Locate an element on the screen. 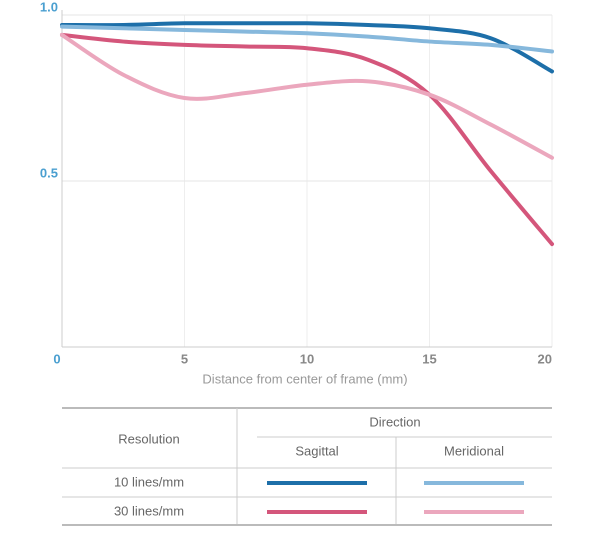 The width and height of the screenshot is (604, 550). column-header: Sagittal is located at coordinates (316, 450).